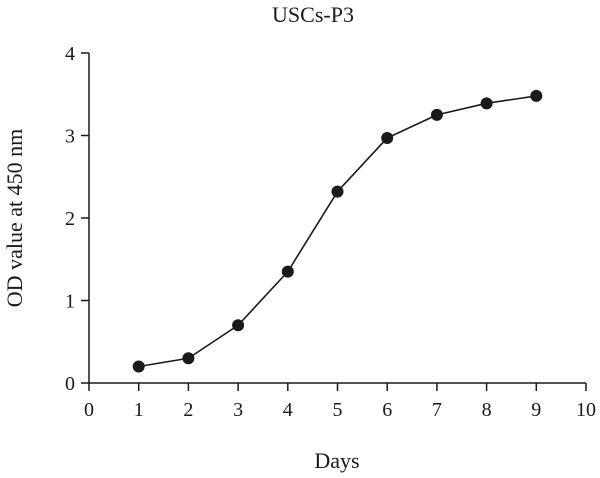  Describe the element at coordinates (188, 410) in the screenshot. I see `x-tick-label: 2` at that location.